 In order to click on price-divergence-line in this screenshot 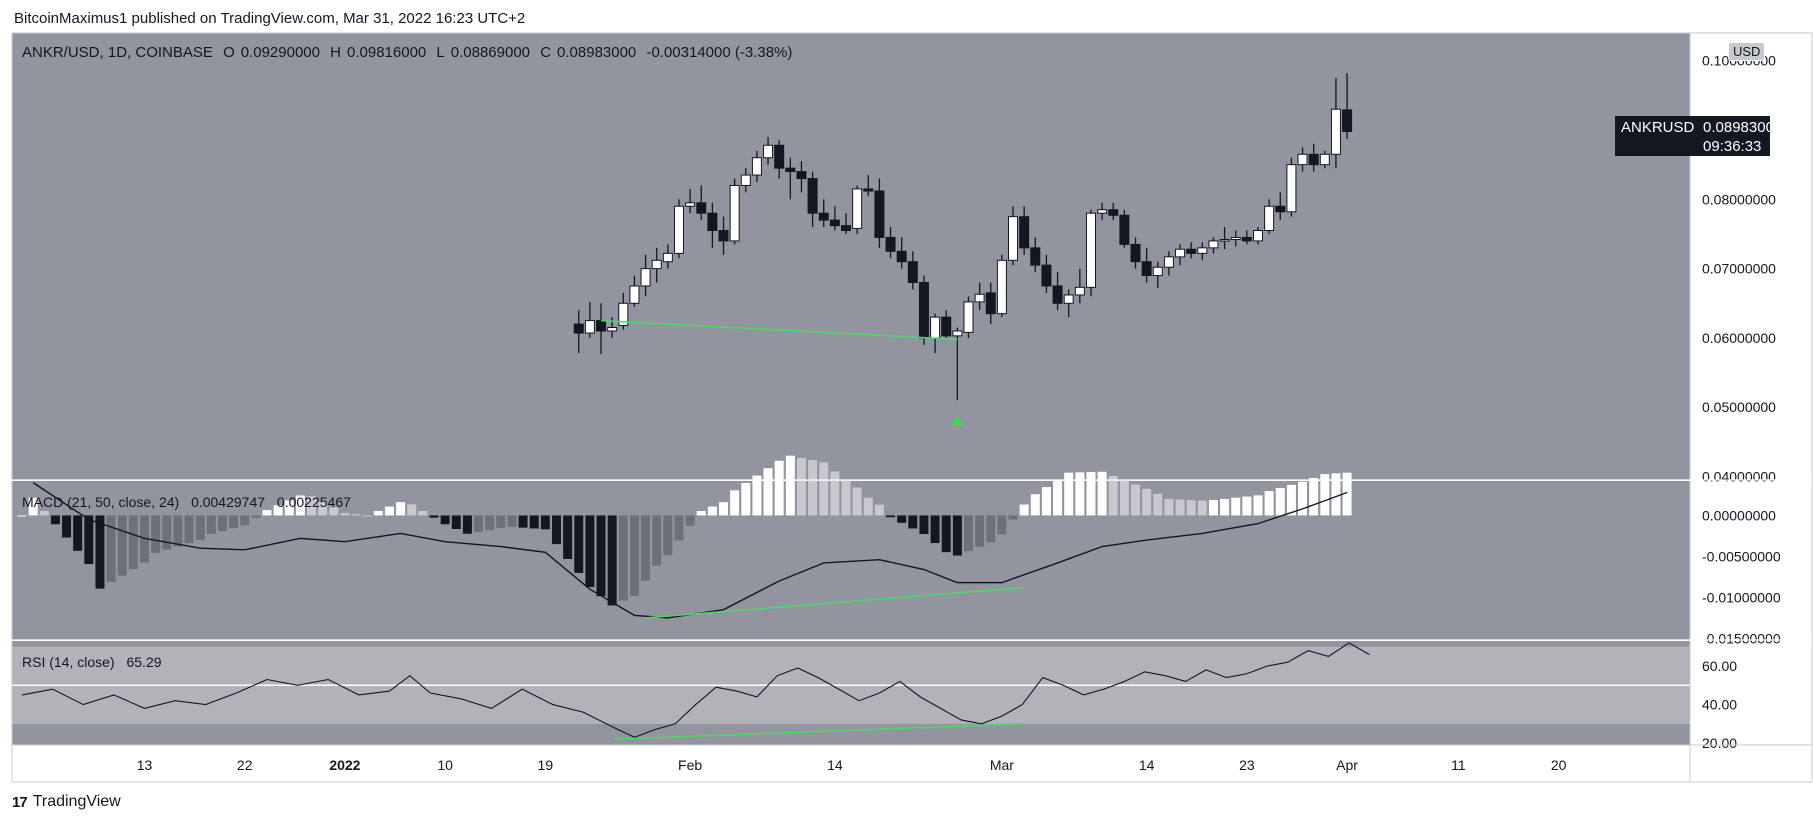, I will do `click(779, 330)`.